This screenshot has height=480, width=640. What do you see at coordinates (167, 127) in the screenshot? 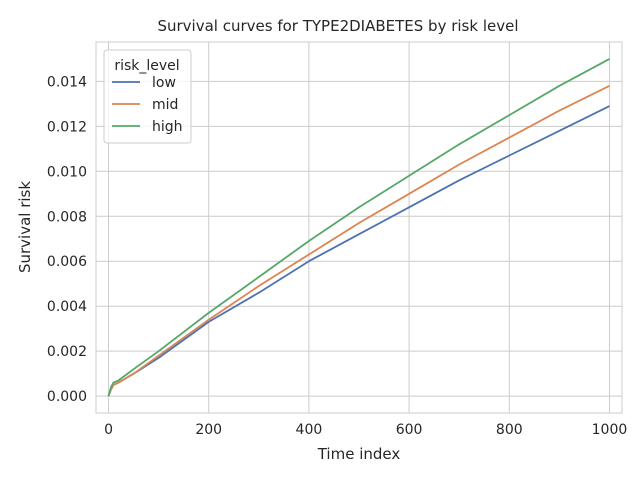
I see `legend-label-high: high` at bounding box center [167, 127].